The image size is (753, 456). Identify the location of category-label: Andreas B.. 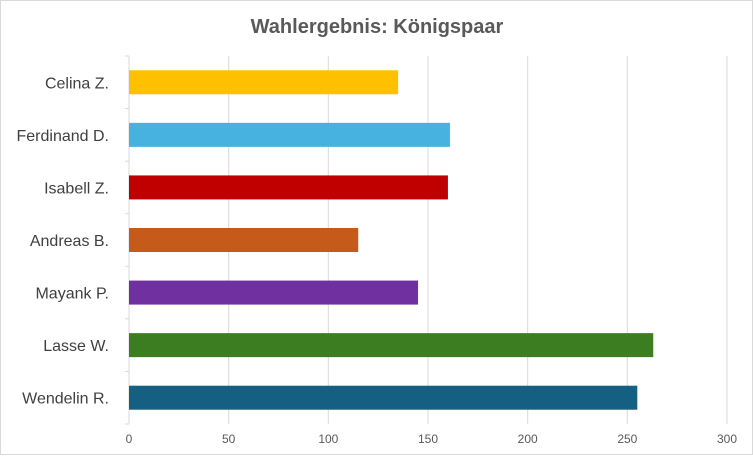
(69, 241).